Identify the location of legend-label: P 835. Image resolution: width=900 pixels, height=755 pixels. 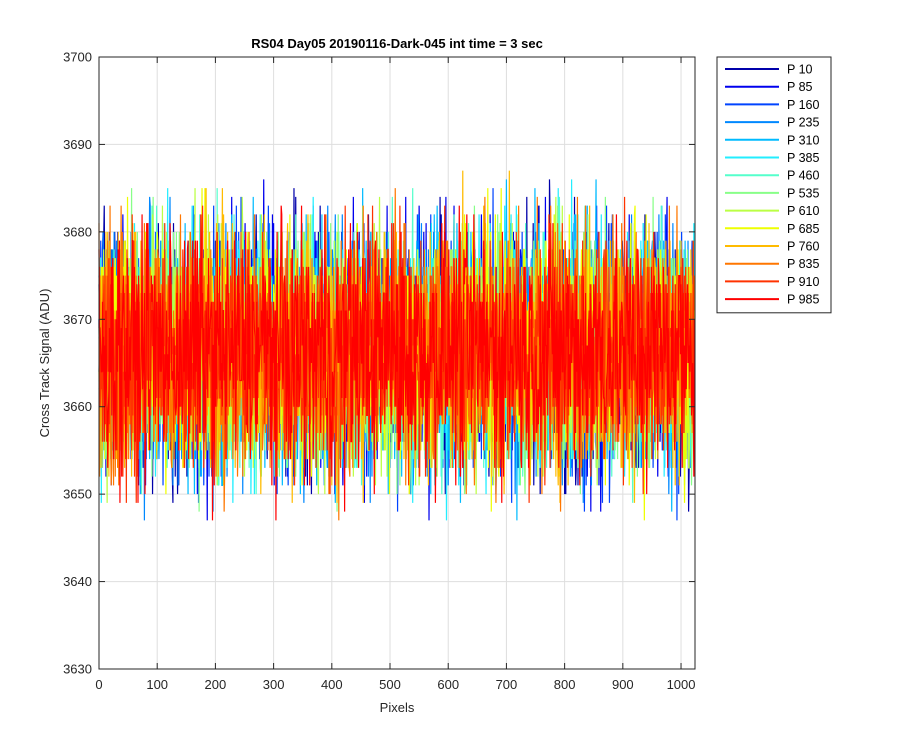
(803, 264).